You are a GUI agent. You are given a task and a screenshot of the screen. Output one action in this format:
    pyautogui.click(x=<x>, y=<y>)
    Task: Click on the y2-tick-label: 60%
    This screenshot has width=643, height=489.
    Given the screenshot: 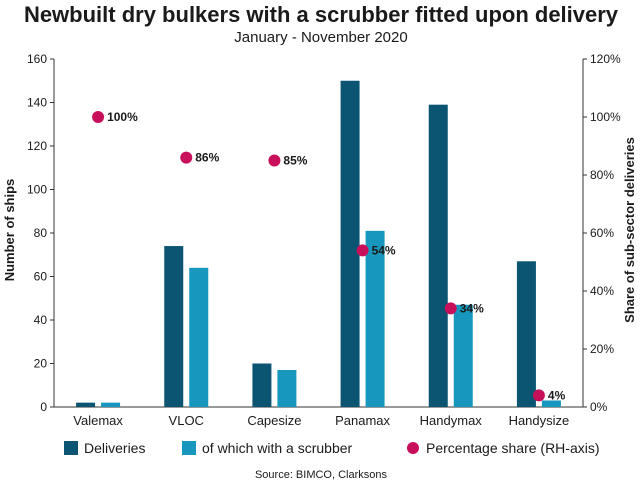 What is the action you would take?
    pyautogui.click(x=602, y=233)
    